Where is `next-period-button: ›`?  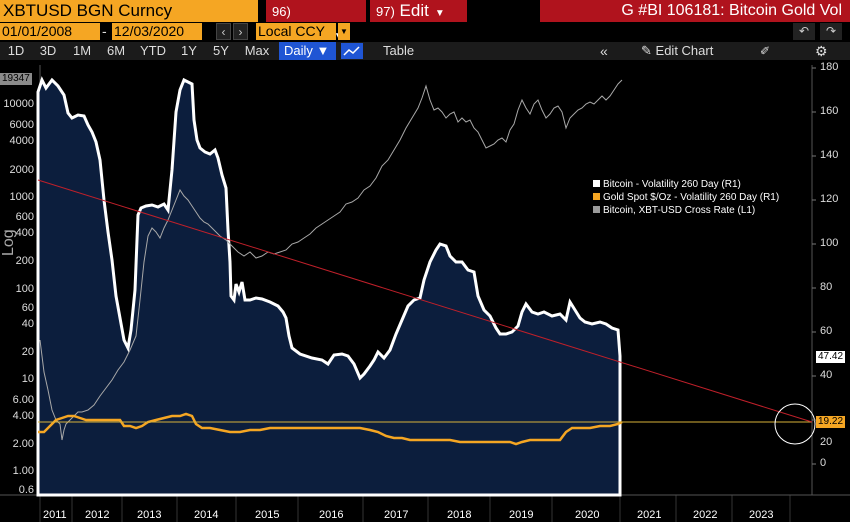 next-period-button: › is located at coordinates (240, 31).